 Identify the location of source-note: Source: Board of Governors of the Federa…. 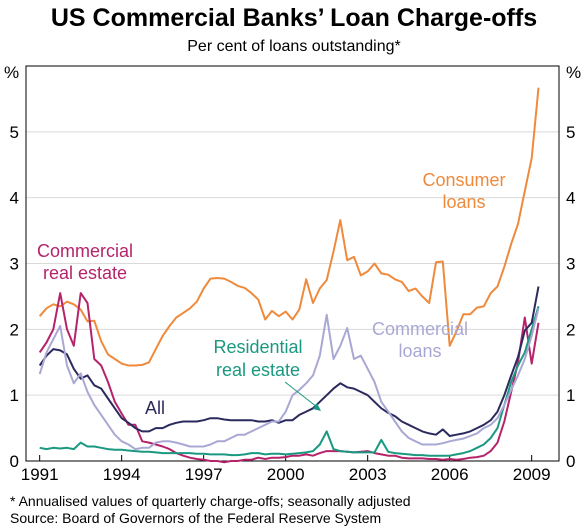
(195, 518).